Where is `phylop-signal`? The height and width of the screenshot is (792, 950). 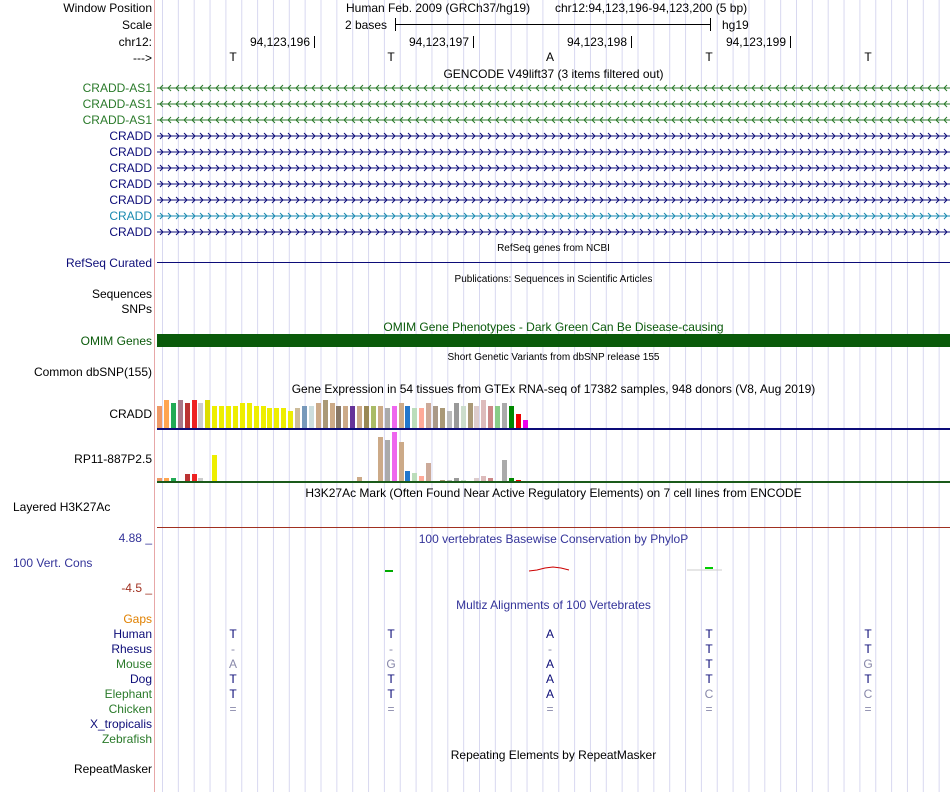
phylop-signal is located at coordinates (553, 570).